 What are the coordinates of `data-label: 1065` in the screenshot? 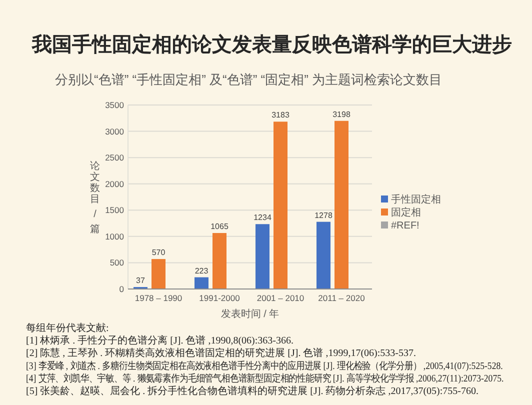 It's located at (219, 227).